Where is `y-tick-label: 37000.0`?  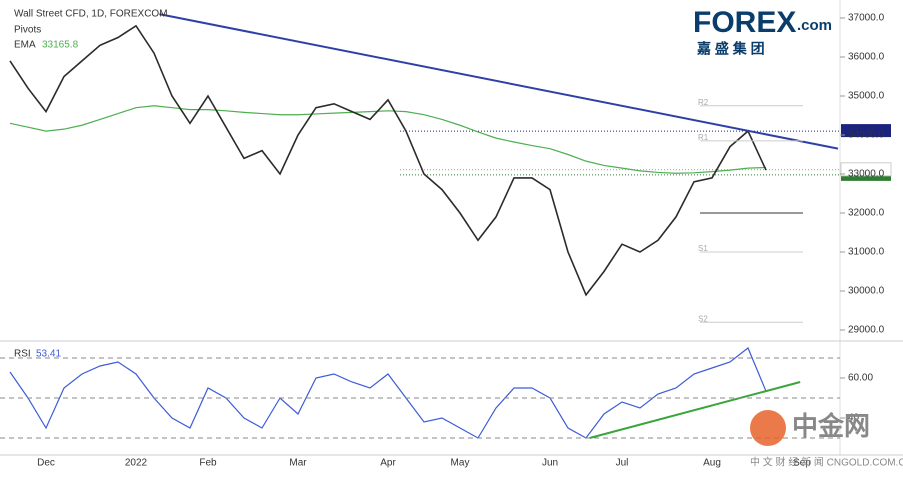 y-tick-label: 37000.0 is located at coordinates (866, 18).